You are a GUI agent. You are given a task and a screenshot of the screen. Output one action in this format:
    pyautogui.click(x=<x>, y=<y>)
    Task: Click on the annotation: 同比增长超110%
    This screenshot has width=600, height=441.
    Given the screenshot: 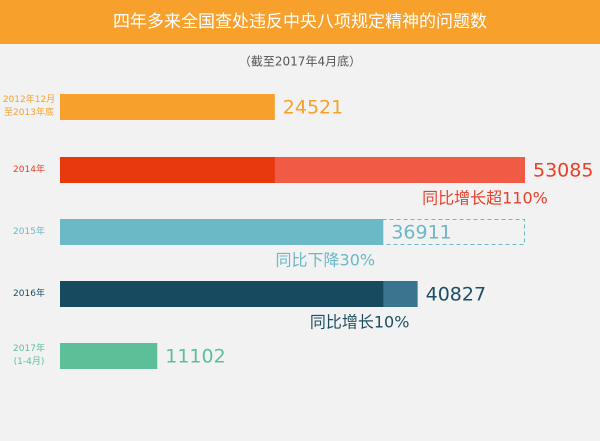 What is the action you would take?
    pyautogui.click(x=485, y=198)
    